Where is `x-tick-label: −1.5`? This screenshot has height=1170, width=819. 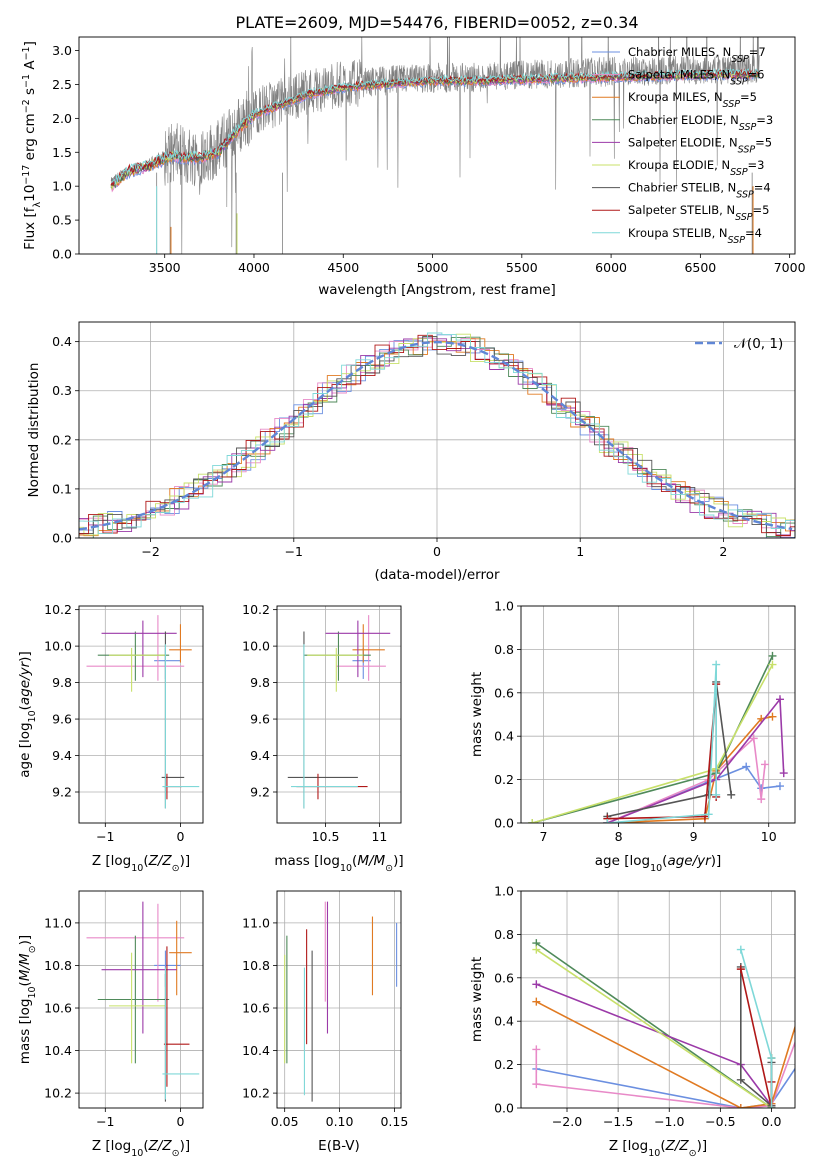 x-tick-label: −1.5 is located at coordinates (618, 1121).